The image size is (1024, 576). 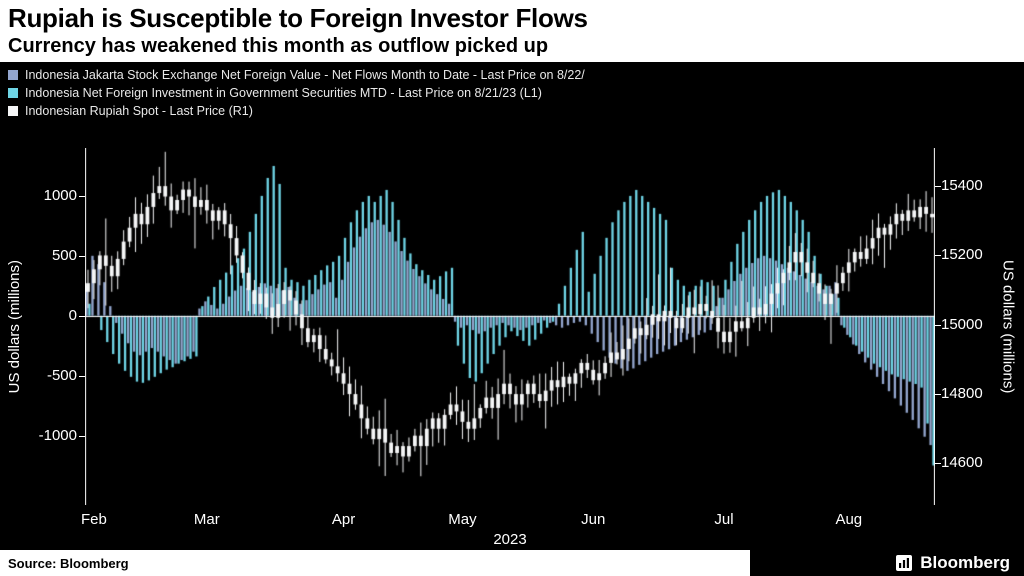 I want to click on x-axis-month-label: Aug, so click(x=849, y=519).